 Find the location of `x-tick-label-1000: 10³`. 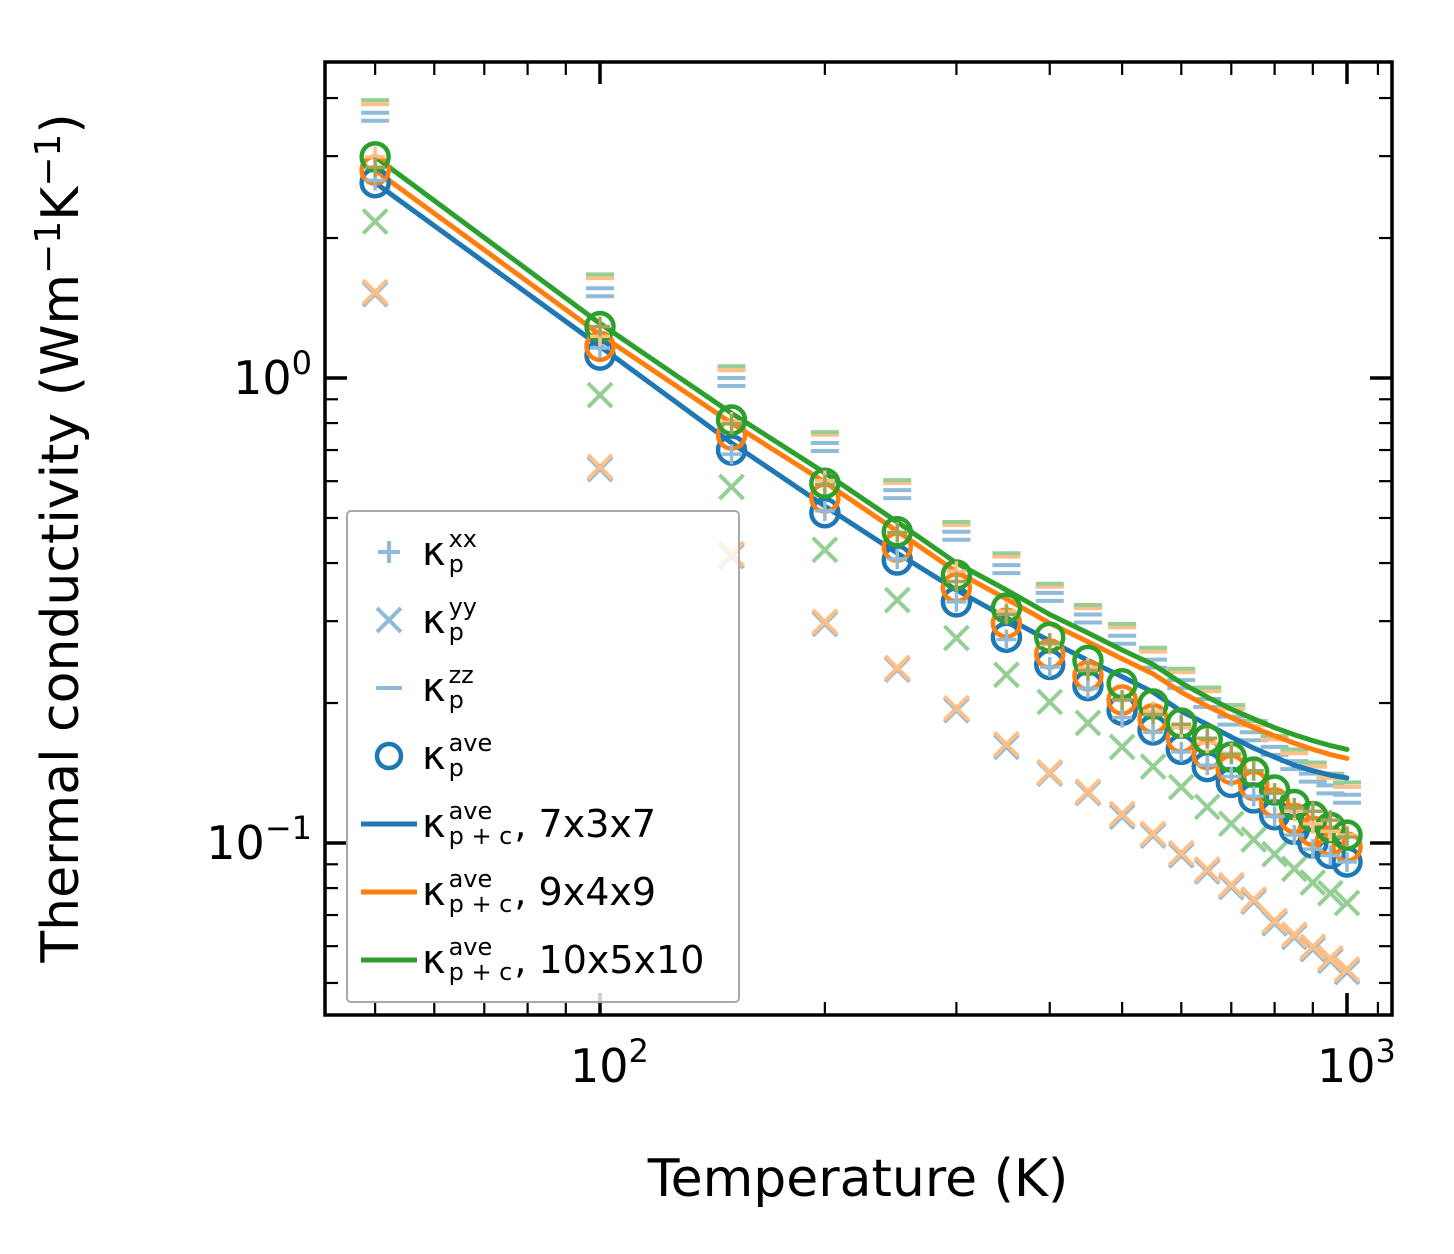

x-tick-label-1000: 10³ is located at coordinates (1356, 1062).